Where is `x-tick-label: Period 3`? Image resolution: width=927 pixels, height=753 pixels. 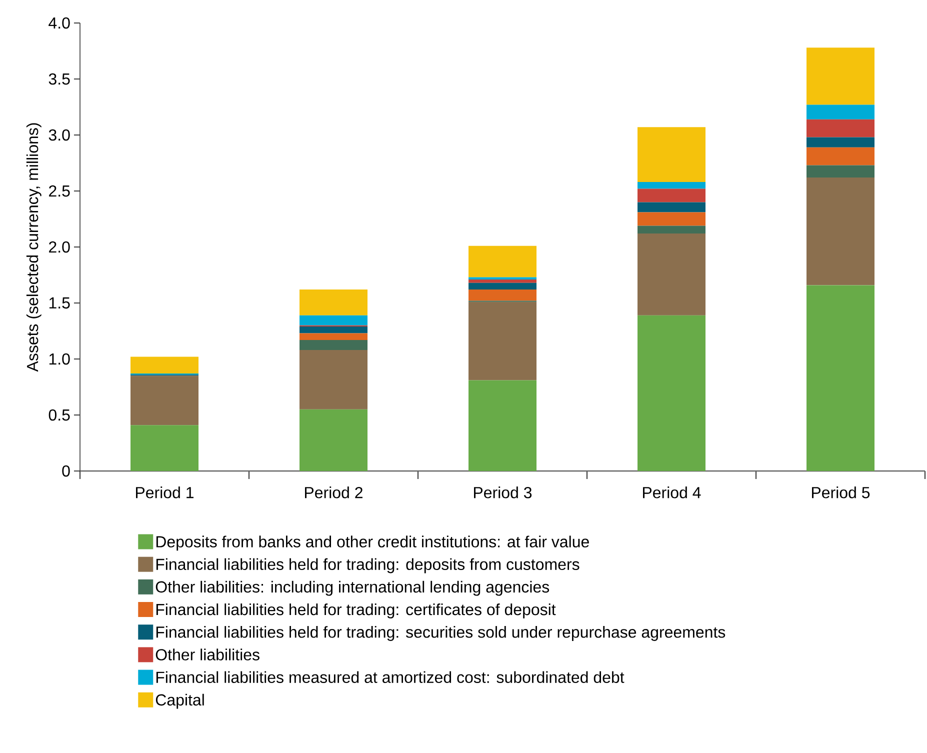 x-tick-label: Period 3 is located at coordinates (503, 492).